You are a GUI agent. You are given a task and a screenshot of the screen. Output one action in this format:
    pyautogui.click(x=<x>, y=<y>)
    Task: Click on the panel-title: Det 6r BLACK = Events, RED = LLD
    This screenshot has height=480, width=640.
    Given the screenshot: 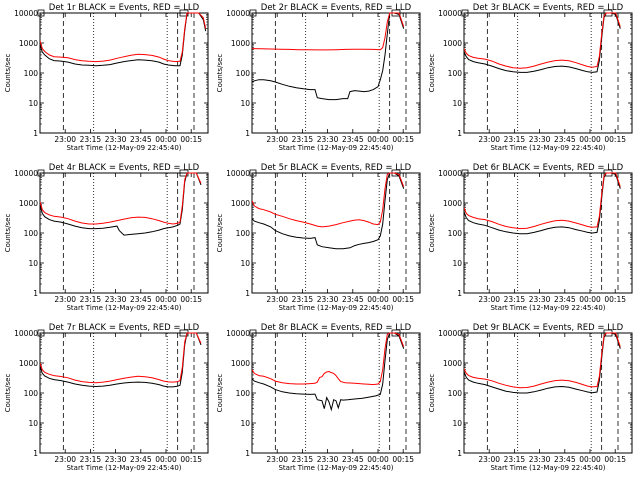 What is the action you would take?
    pyautogui.click(x=548, y=168)
    